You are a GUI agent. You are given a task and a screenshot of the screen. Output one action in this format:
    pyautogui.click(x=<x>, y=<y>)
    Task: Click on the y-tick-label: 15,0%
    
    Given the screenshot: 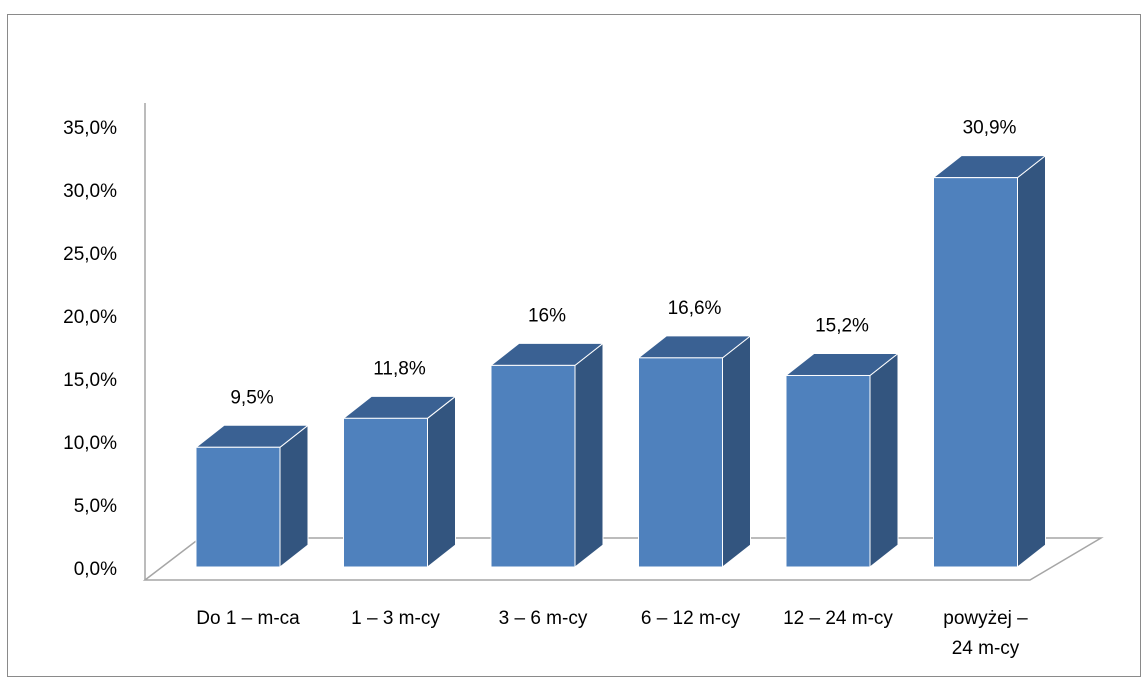 What is the action you would take?
    pyautogui.click(x=90, y=380)
    